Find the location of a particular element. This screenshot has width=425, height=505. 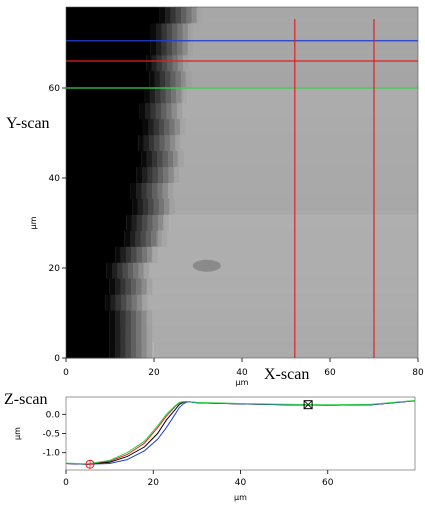

x-tick-label: 20 is located at coordinates (154, 373).